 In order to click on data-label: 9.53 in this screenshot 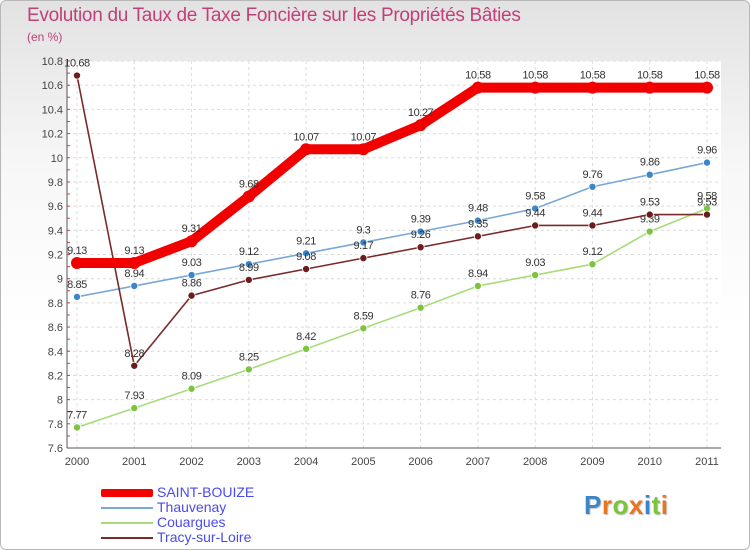, I will do `click(650, 203)`.